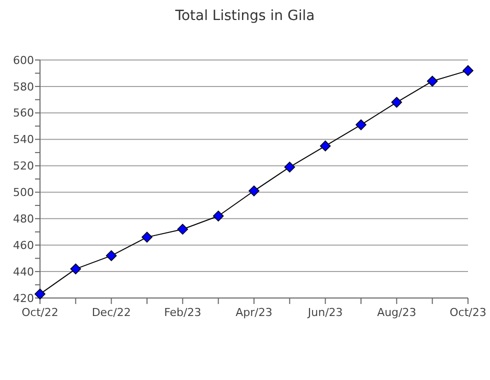  I want to click on y-tick-label: 460, so click(23, 245).